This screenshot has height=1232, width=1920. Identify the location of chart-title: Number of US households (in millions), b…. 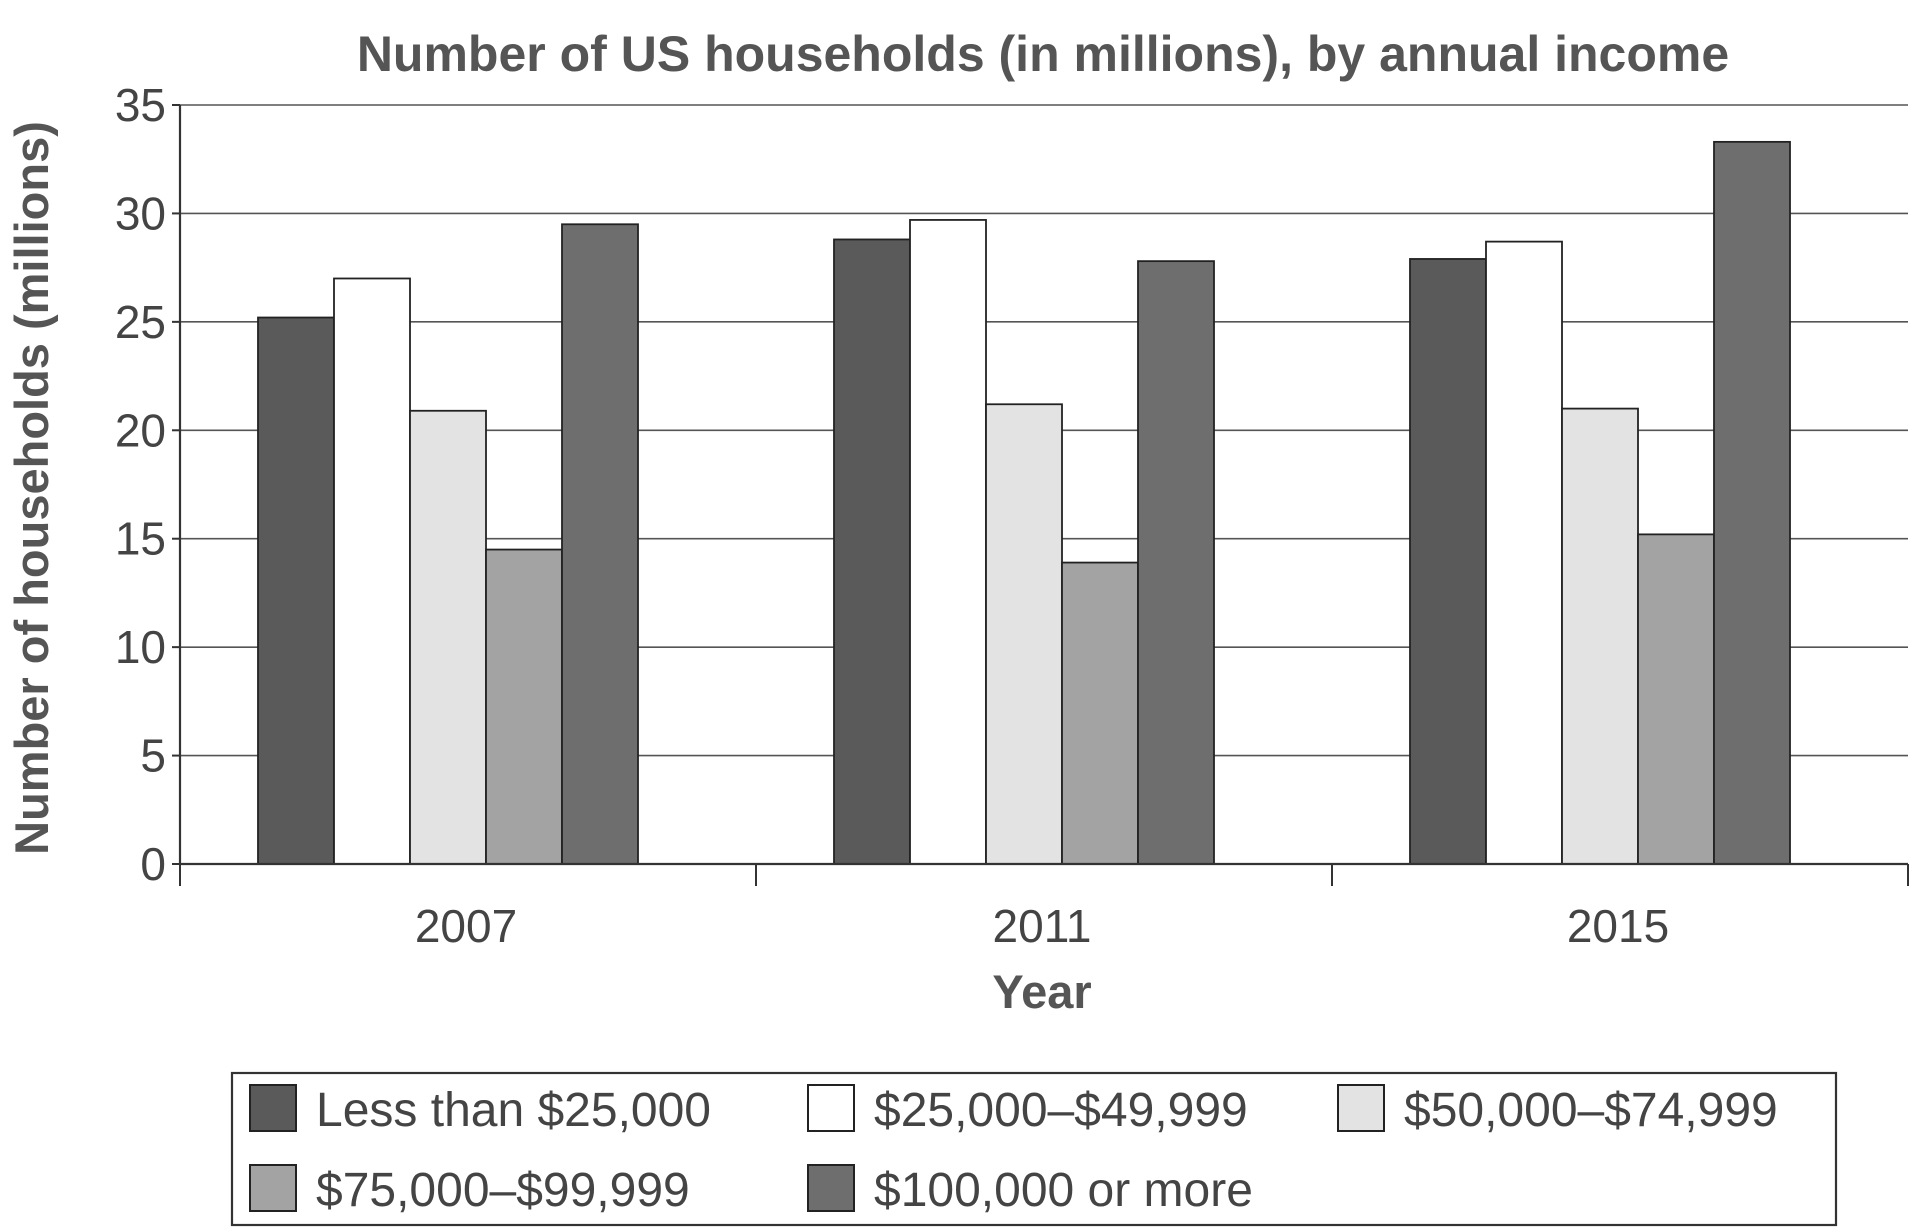
(1043, 54).